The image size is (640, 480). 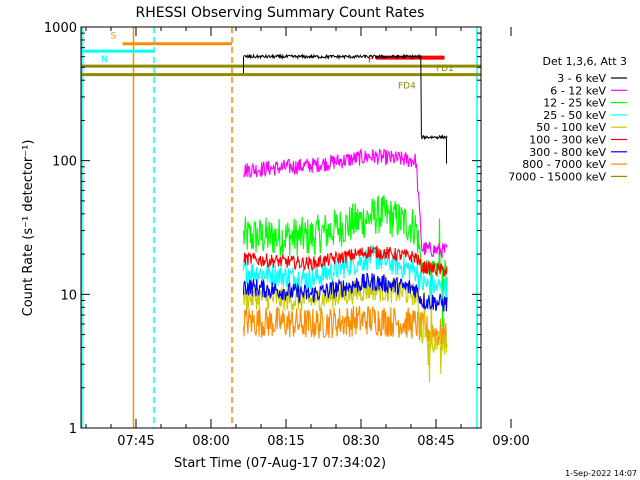 What do you see at coordinates (445, 69) in the screenshot?
I see `annotation-label: FD1` at bounding box center [445, 69].